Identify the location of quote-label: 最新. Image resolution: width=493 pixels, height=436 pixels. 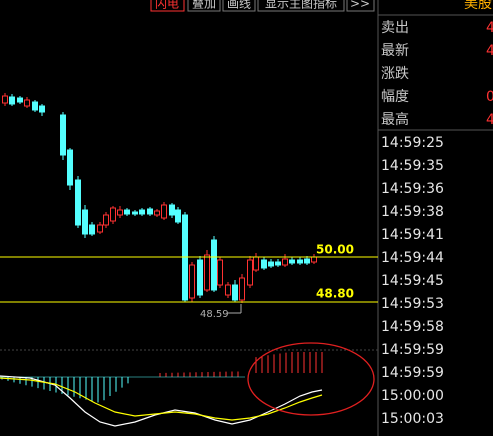
(395, 51).